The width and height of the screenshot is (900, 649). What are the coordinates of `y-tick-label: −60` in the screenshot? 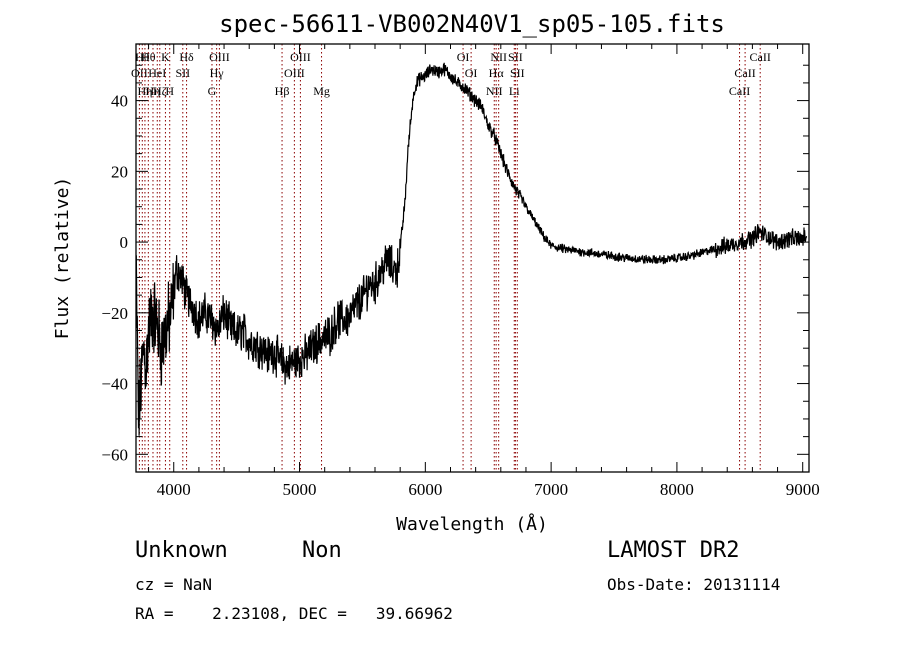 It's located at (114, 454).